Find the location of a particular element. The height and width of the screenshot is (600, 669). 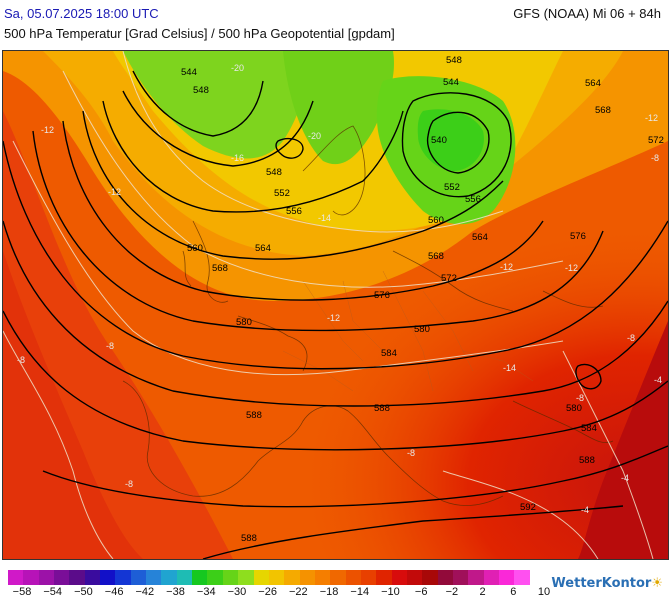

colorbar-tick-label: −14 is located at coordinates (360, 592).